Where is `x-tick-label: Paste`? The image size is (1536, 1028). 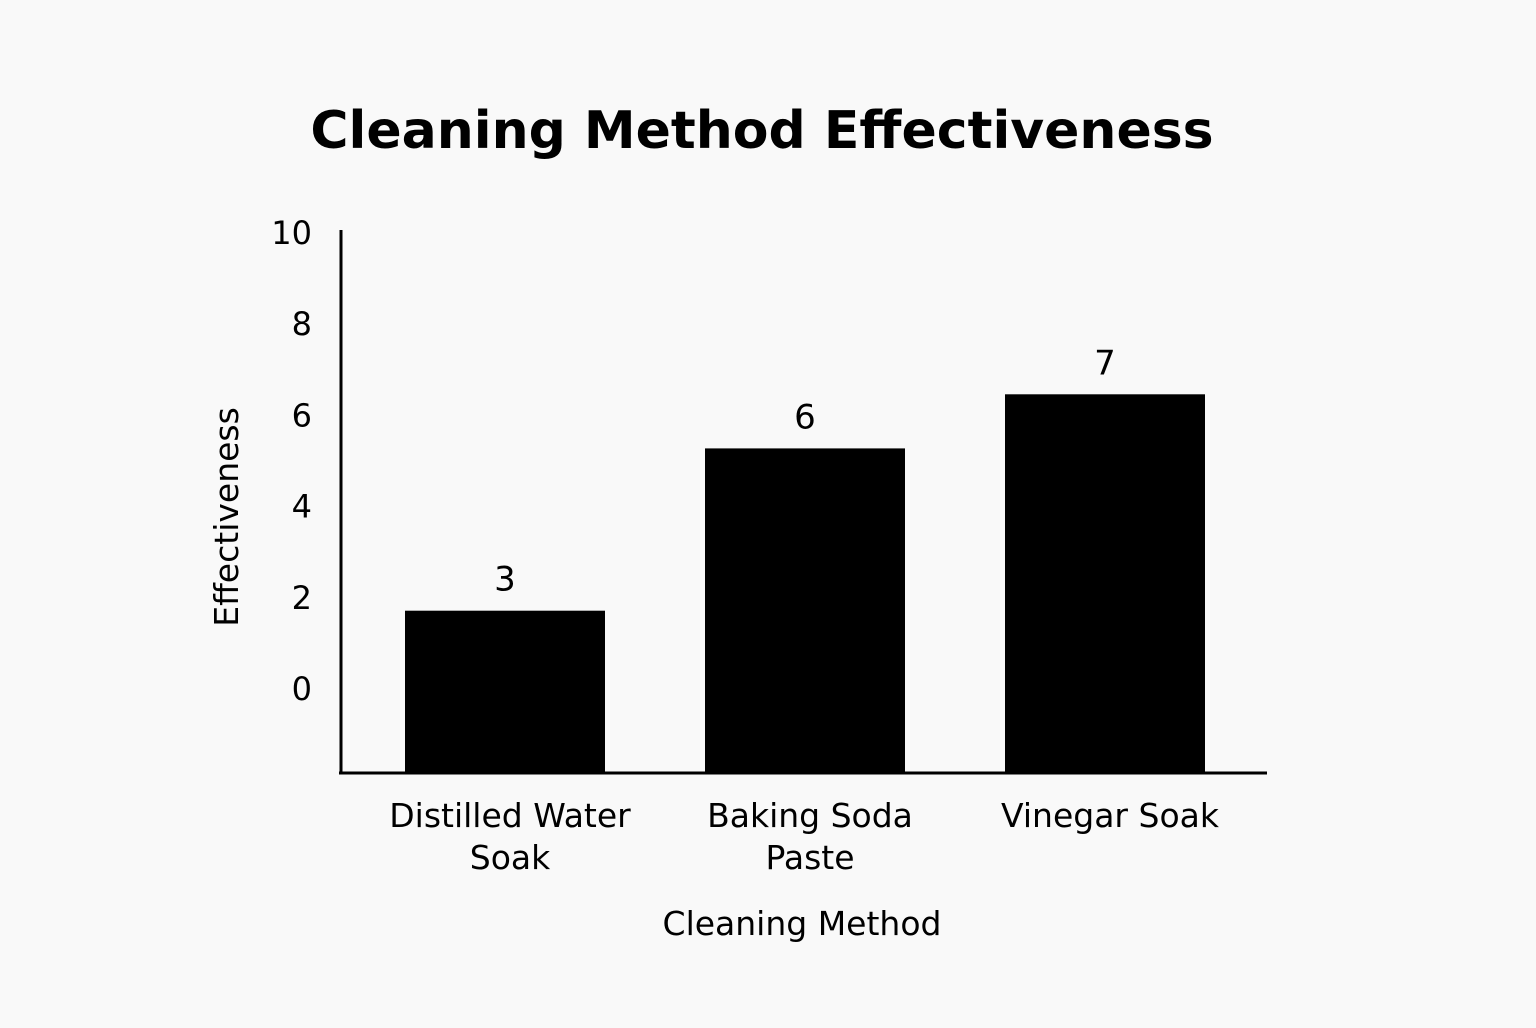 x-tick-label: Paste is located at coordinates (809, 857).